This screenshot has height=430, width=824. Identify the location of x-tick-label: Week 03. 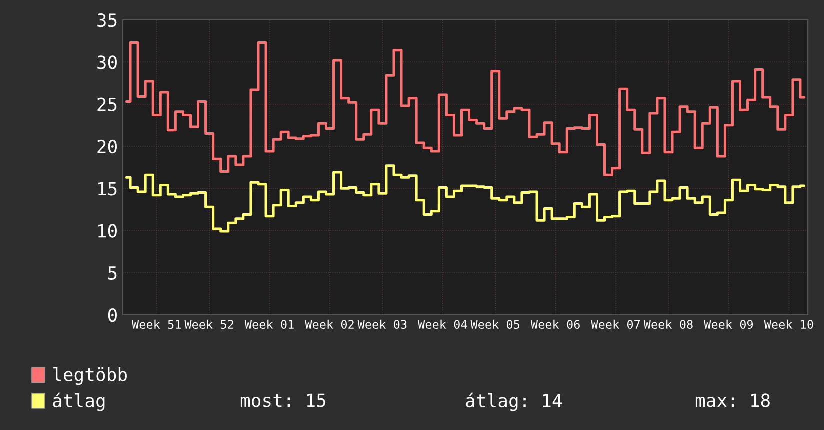
(382, 325).